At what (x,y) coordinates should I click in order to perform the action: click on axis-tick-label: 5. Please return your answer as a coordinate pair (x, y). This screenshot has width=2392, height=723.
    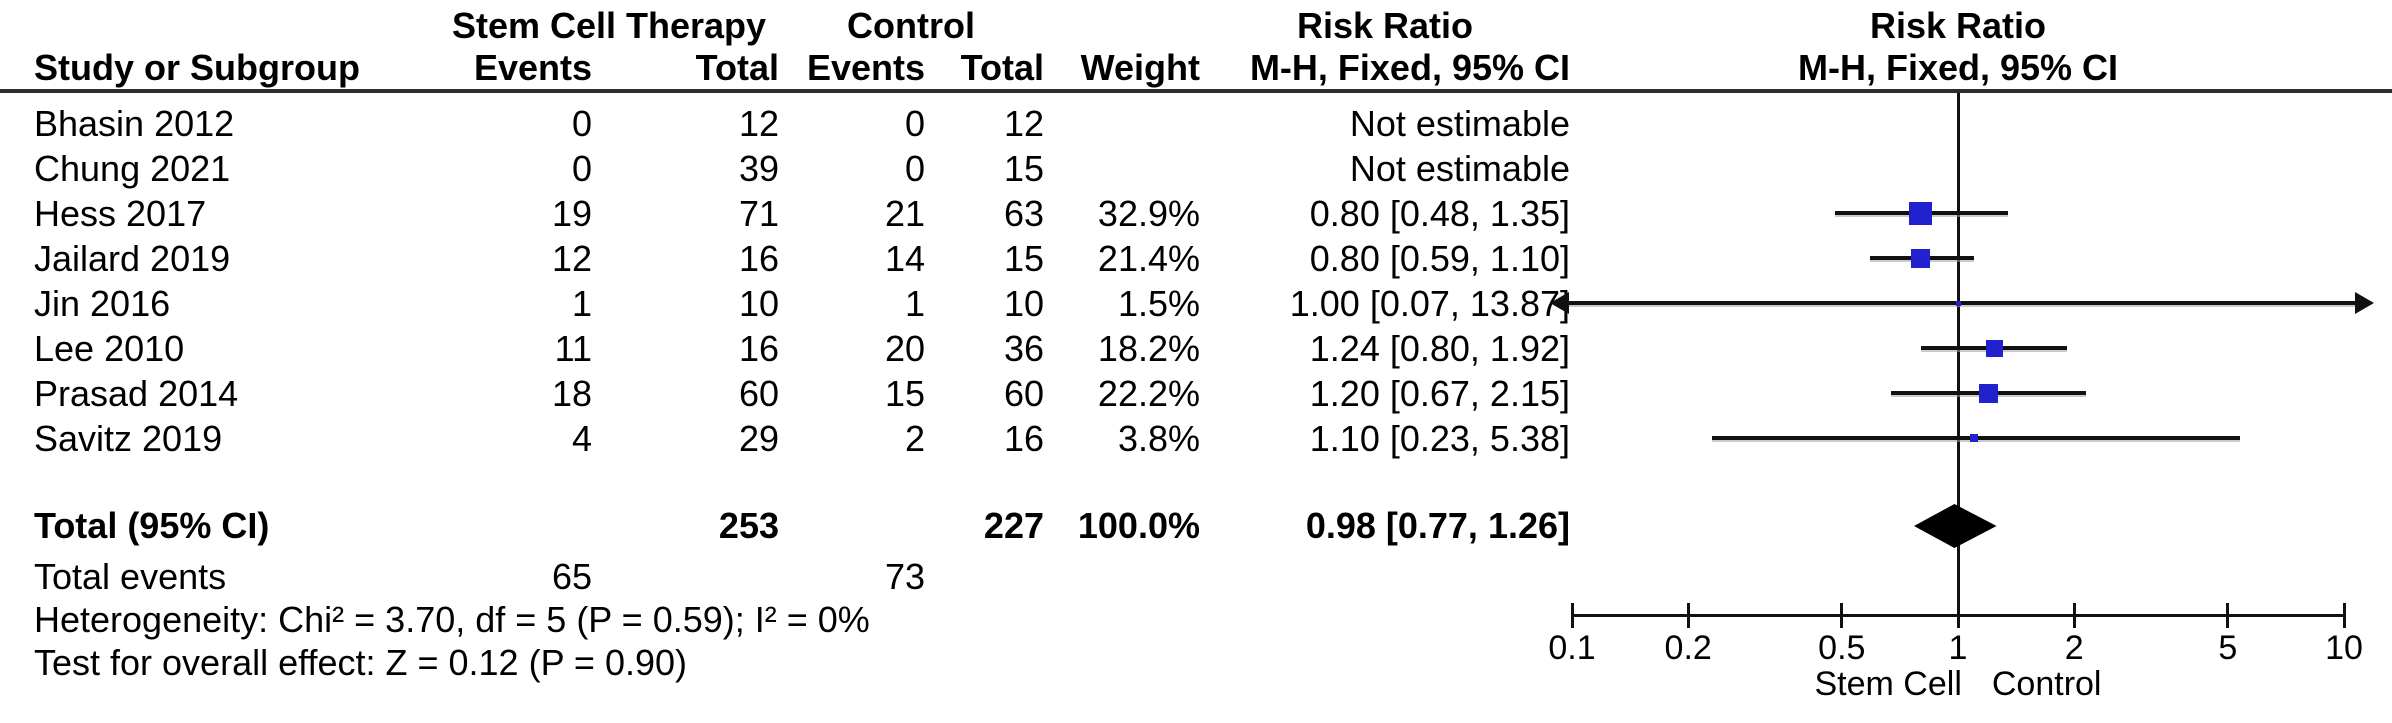
    Looking at the image, I should click on (2228, 648).